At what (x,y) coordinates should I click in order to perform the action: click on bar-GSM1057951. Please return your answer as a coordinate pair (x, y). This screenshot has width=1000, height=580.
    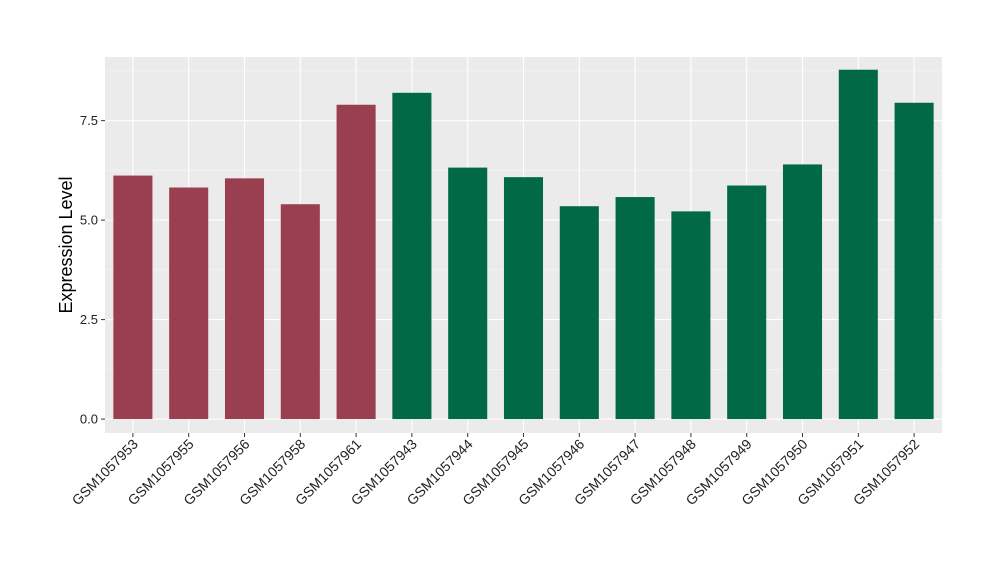
    Looking at the image, I should click on (858, 244).